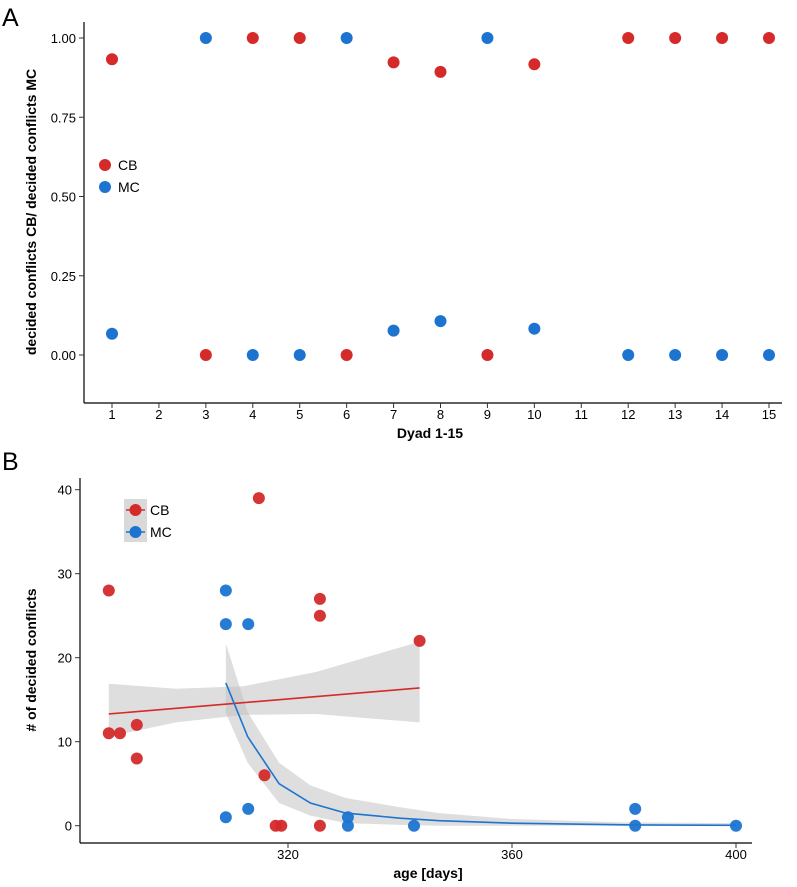 This screenshot has height=887, width=797. I want to click on panel-a-x-axis-label: Dyad 1-15, so click(430, 433).